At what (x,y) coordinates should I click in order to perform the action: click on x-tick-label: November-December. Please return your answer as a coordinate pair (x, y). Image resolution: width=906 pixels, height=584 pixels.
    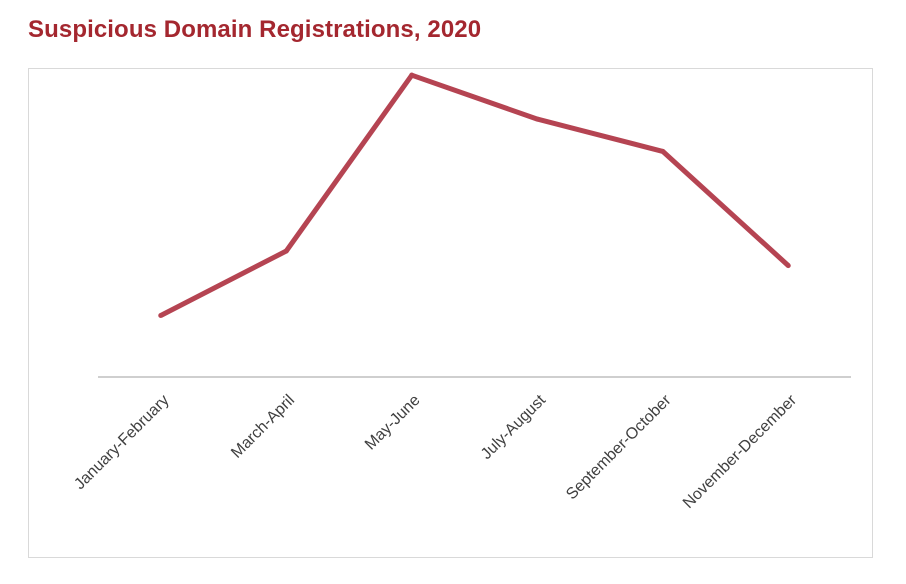
    Looking at the image, I should click on (740, 451).